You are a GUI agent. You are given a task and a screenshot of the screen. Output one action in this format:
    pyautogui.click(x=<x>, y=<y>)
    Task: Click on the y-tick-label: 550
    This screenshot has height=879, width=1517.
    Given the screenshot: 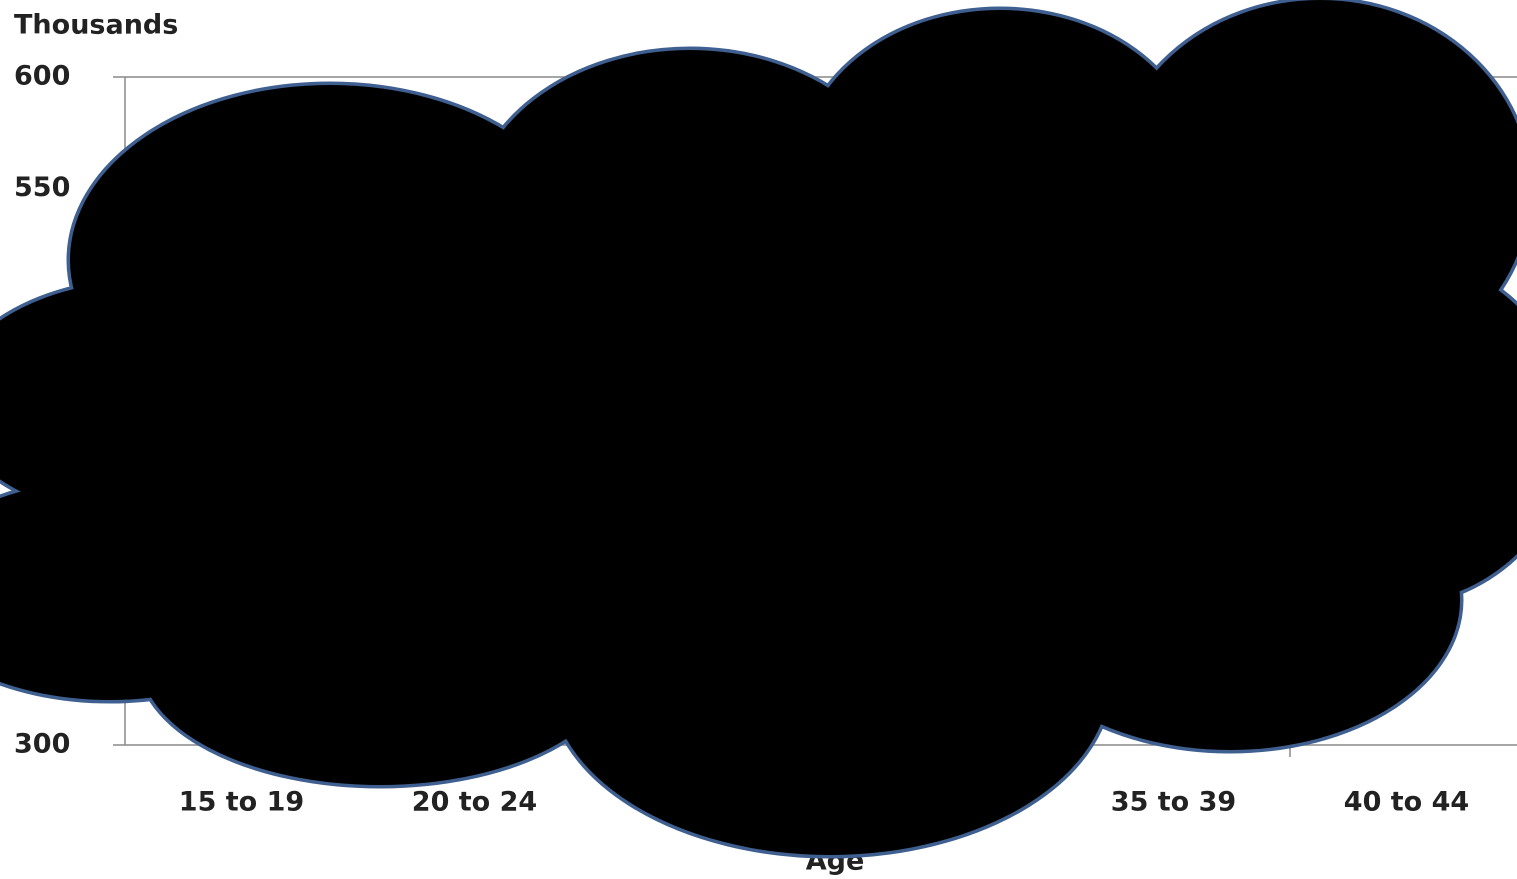 What is the action you would take?
    pyautogui.click(x=42, y=187)
    